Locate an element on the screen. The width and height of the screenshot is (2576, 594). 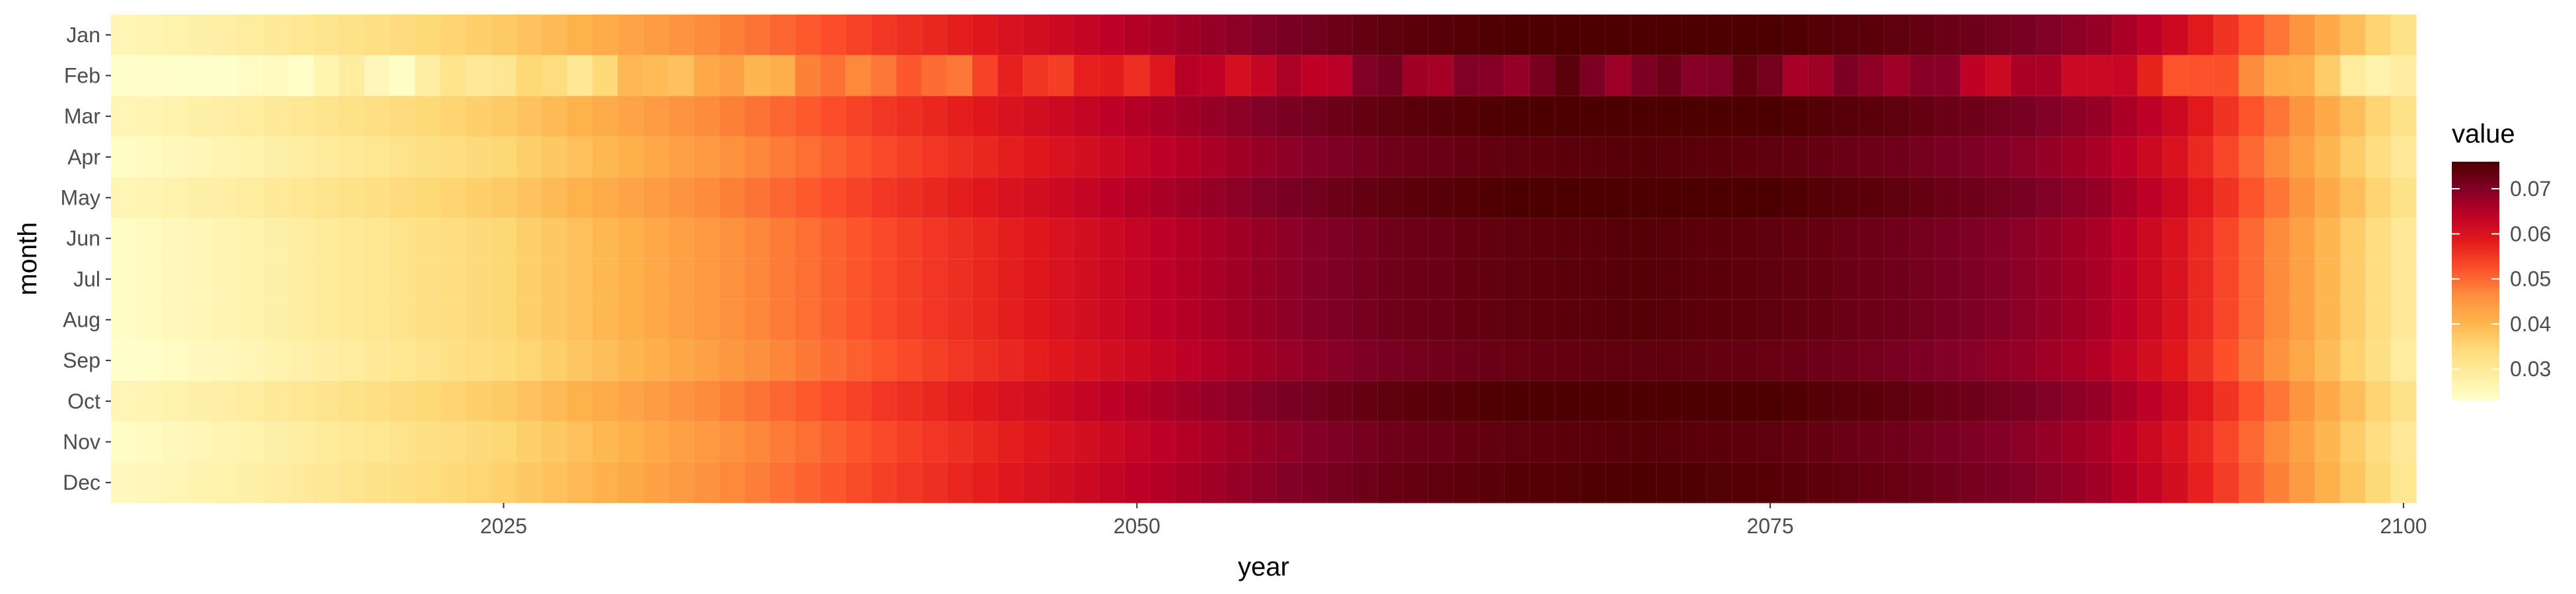
x-tick-label: 2100 is located at coordinates (2404, 526).